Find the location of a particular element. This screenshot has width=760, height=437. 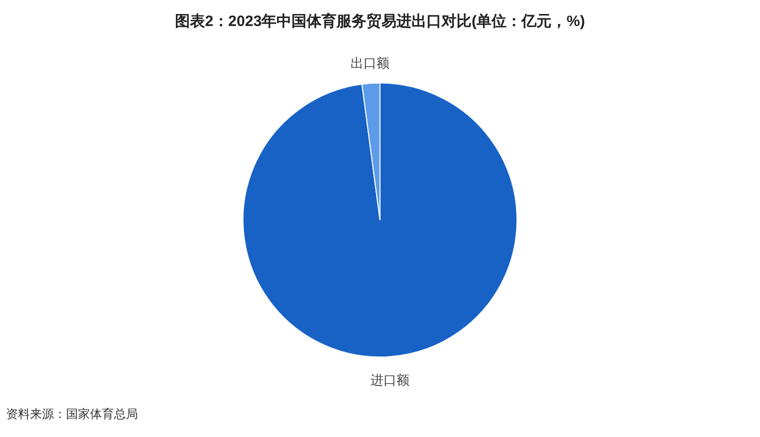

title: 图表2：2023年中国体育服务贸易进出口对比(单位：亿元，%) is located at coordinates (380, 21).